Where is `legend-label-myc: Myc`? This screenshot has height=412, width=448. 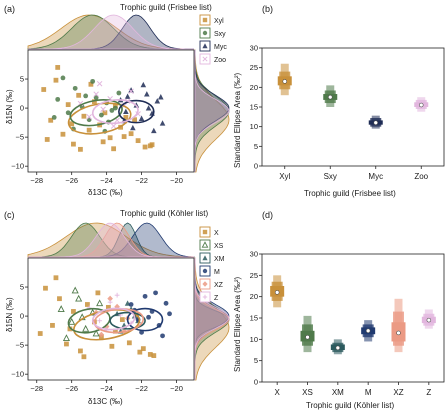 legend-label-myc: Myc is located at coordinates (220, 47).